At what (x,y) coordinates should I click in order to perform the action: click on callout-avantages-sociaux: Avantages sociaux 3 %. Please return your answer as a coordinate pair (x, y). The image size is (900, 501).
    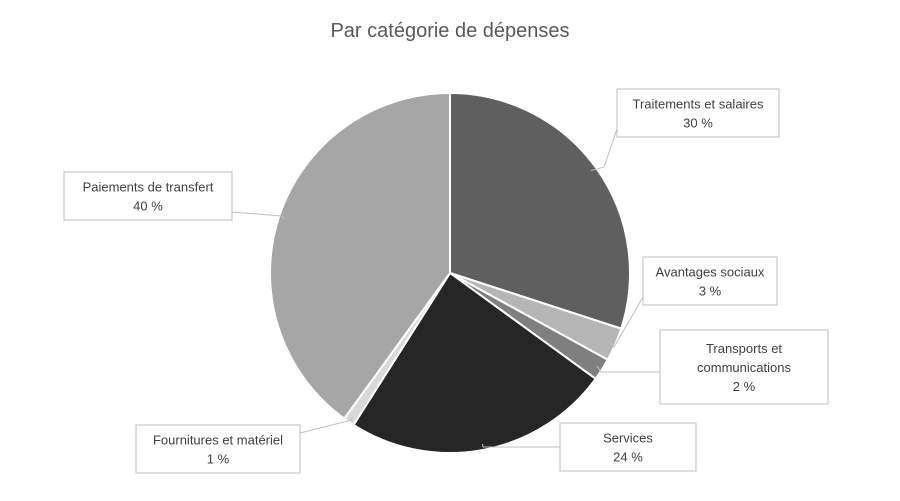
    Looking at the image, I should click on (693, 302).